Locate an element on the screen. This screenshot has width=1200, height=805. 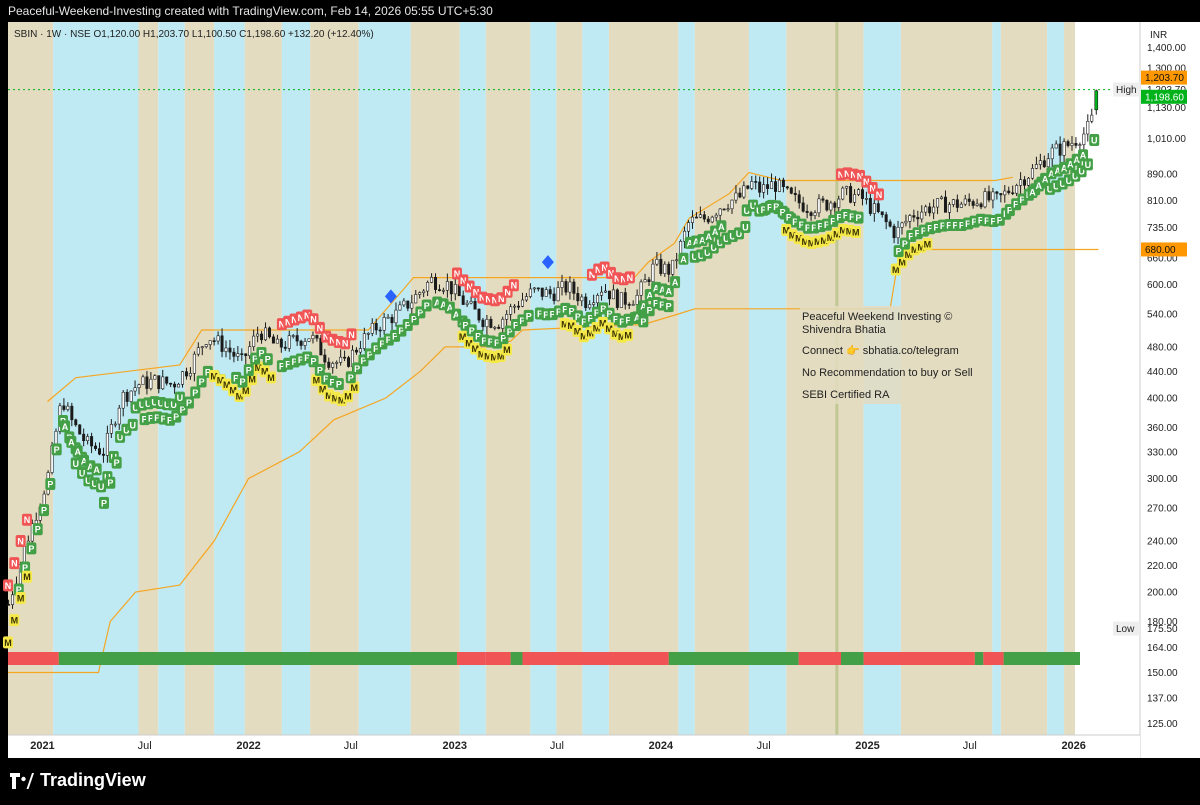
y-tick-label: 440.00 is located at coordinates (1162, 372).